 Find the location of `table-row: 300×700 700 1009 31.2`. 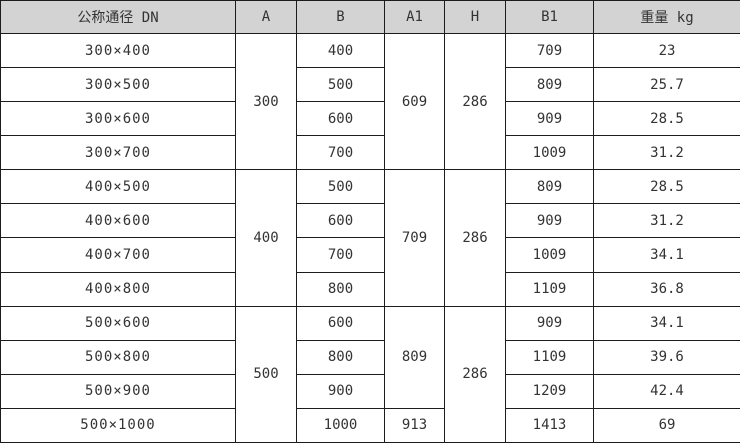

table-row: 300×700 700 1009 31.2 is located at coordinates (370, 153).